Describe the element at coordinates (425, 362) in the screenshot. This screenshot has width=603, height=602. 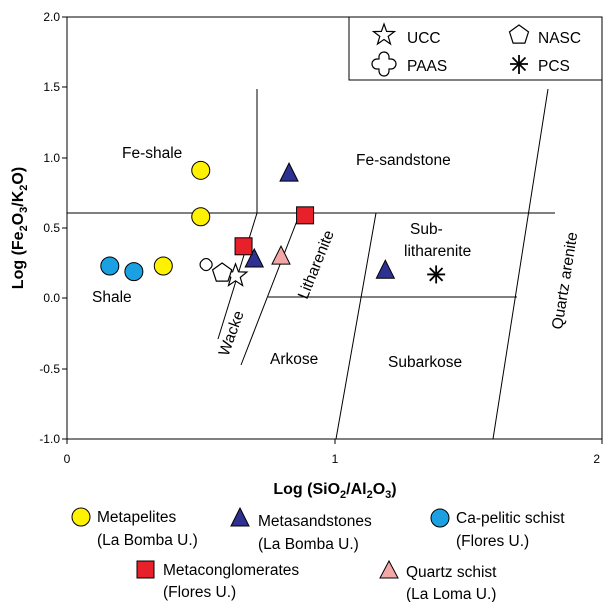
I see `region-subarkose: Subarkose` at that location.